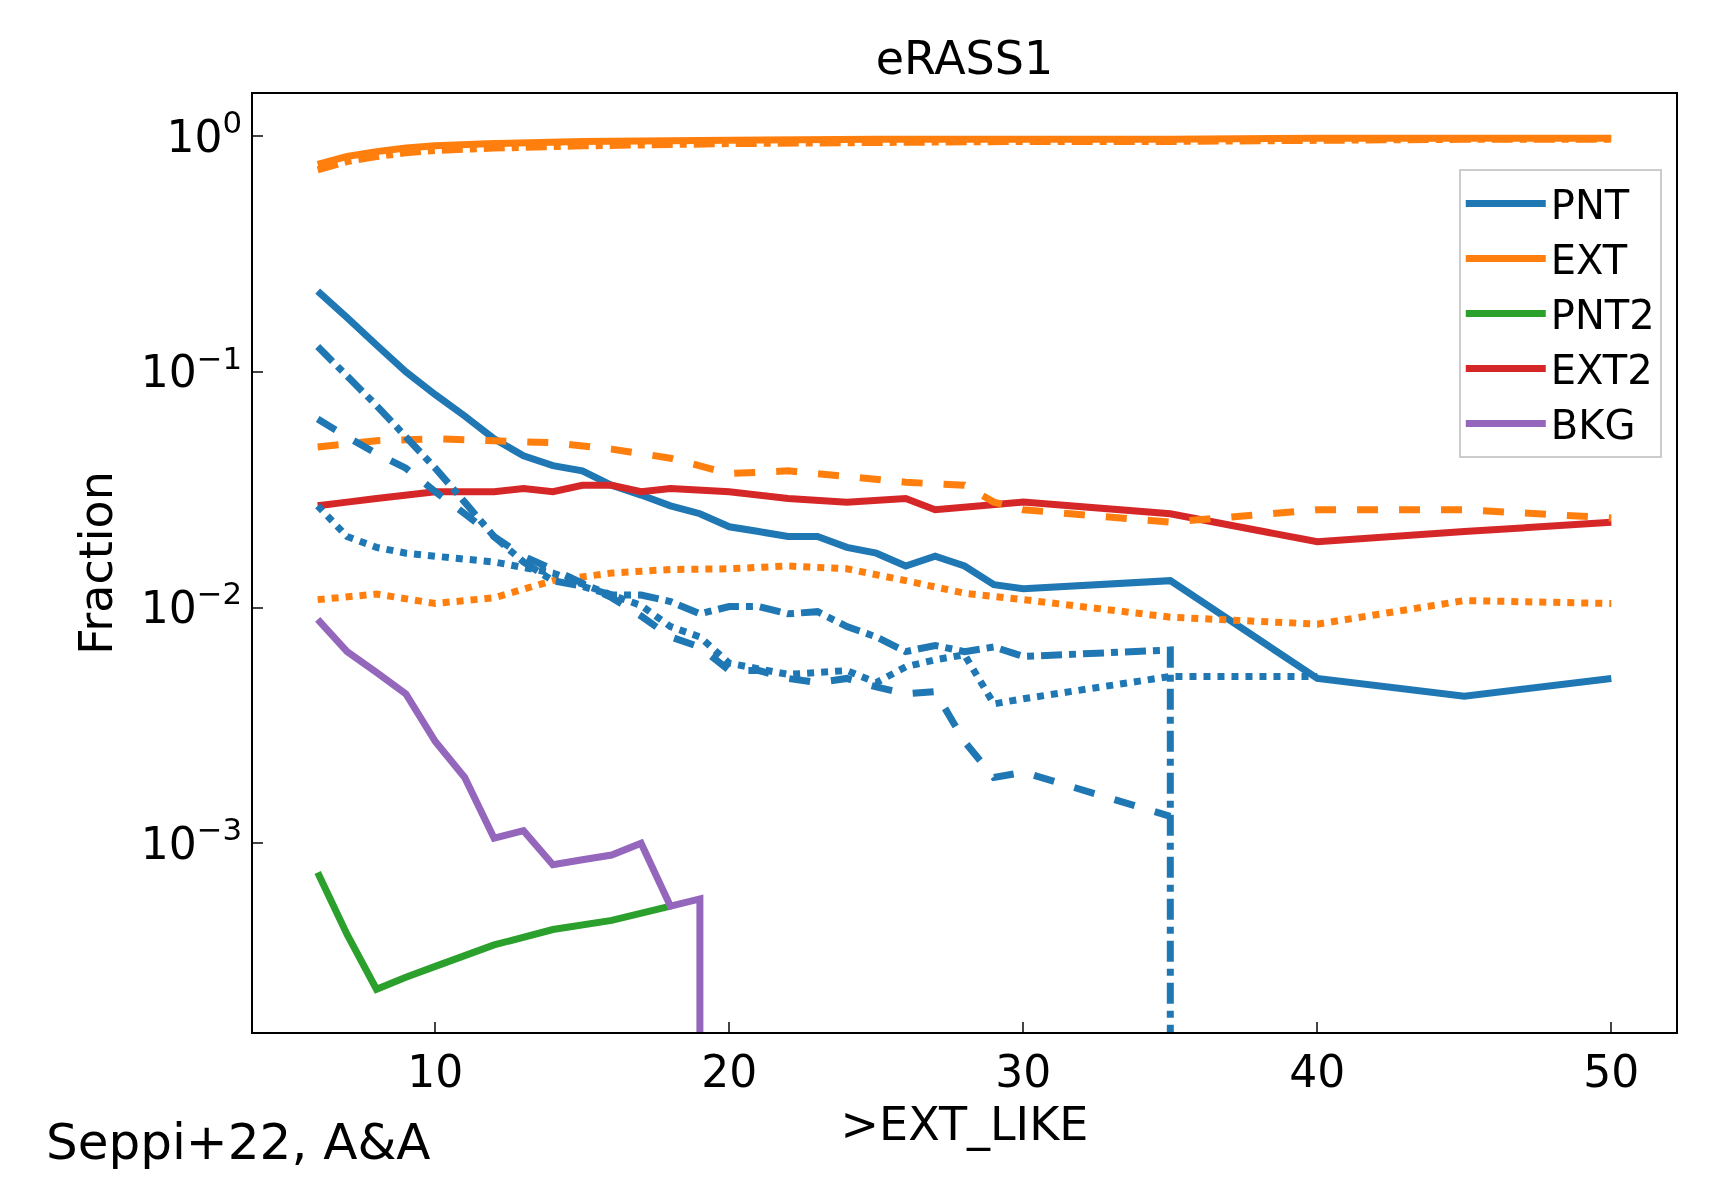  Describe the element at coordinates (729, 1071) in the screenshot. I see `x-tick-label: 20` at that location.